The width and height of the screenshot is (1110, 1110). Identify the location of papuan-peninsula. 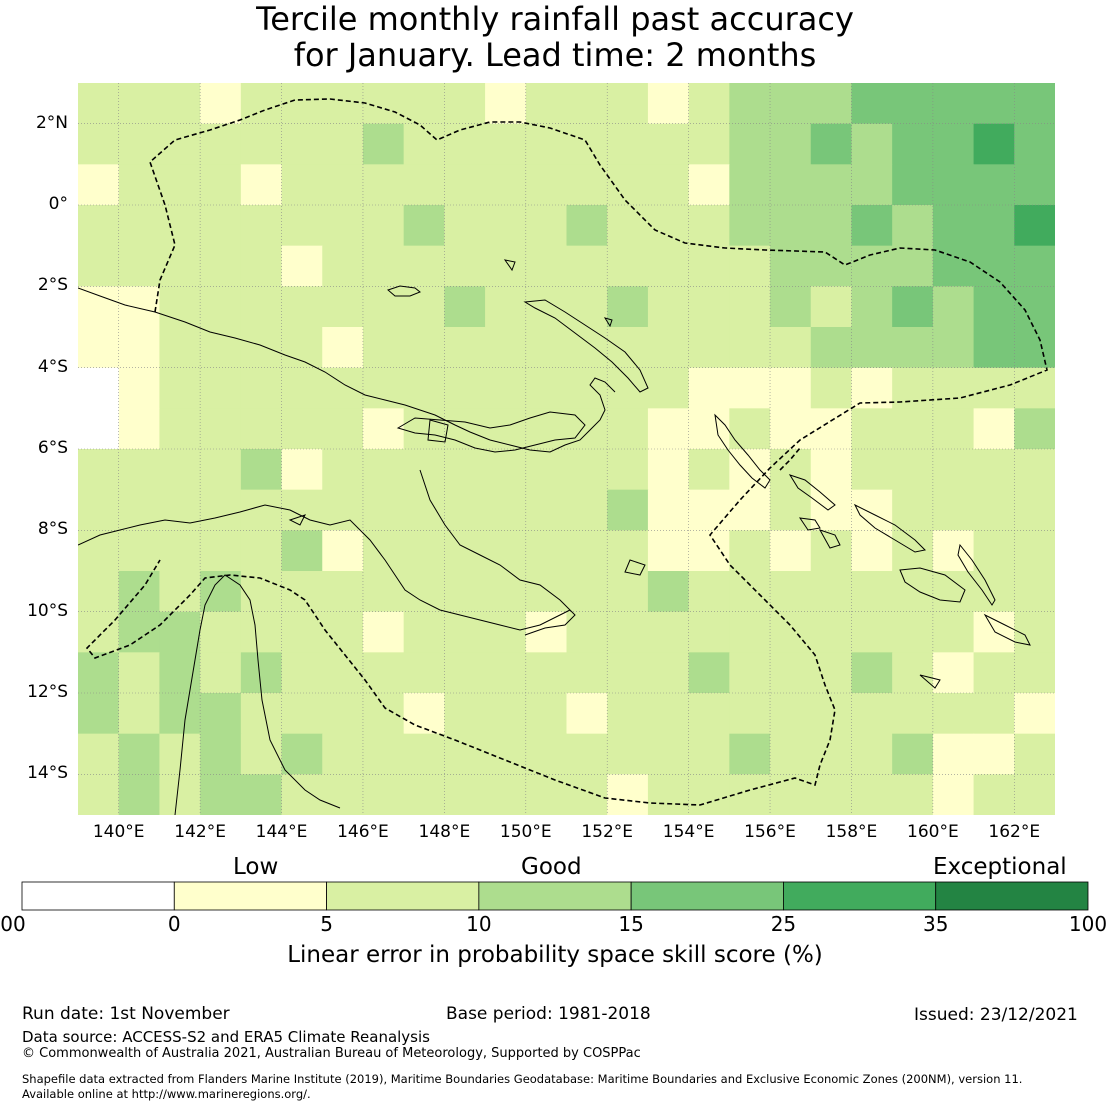
(497, 552).